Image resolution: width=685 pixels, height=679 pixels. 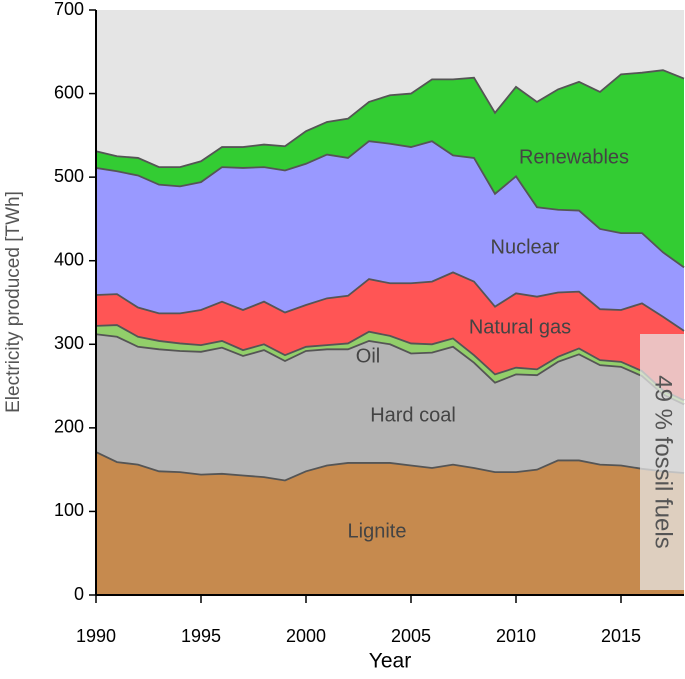 What do you see at coordinates (368, 356) in the screenshot?
I see `area-label: Oil` at bounding box center [368, 356].